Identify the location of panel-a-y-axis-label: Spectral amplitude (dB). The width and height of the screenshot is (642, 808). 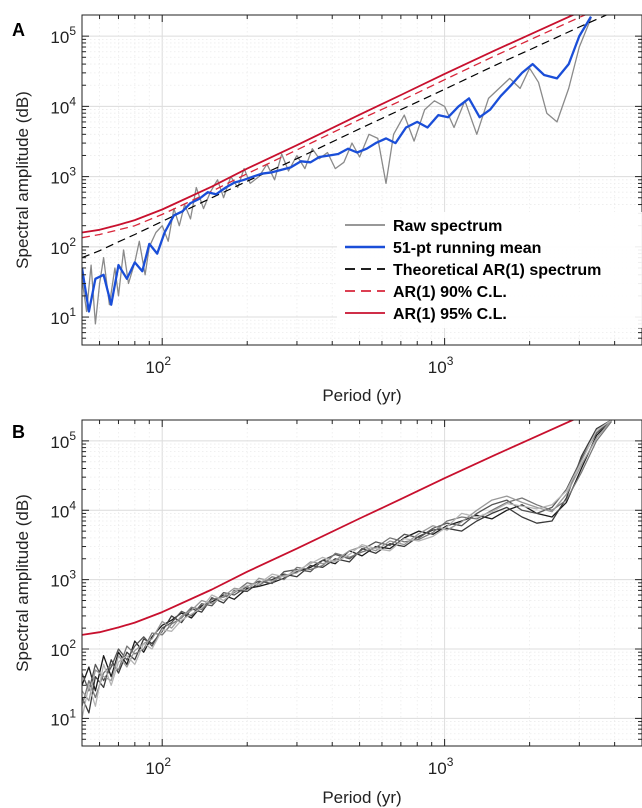
(22, 180).